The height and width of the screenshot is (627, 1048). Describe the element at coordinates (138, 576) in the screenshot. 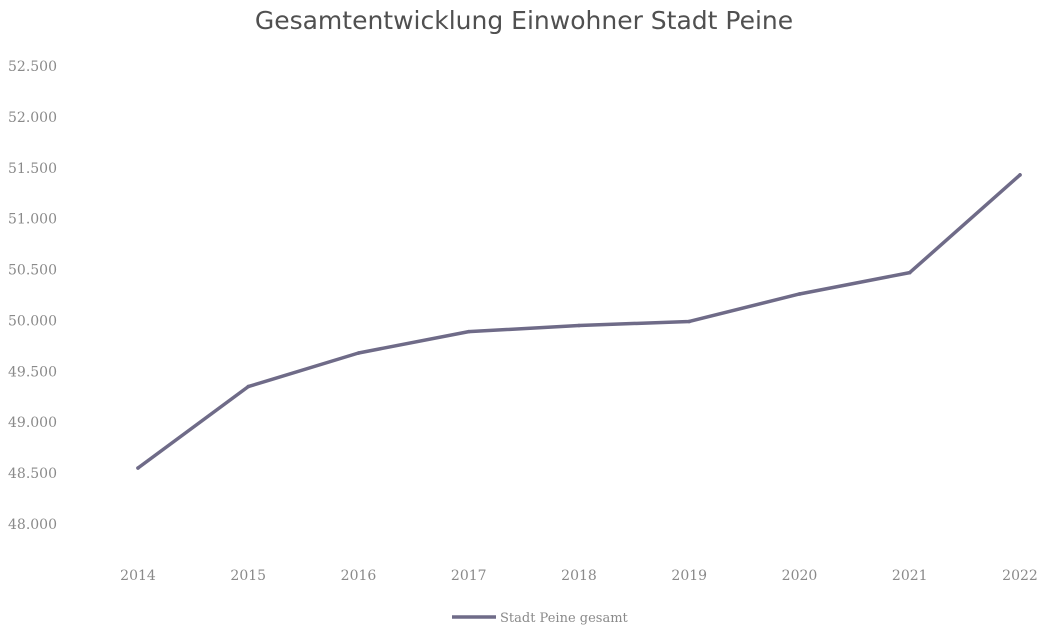

I see `x-tick-label: 2014` at that location.